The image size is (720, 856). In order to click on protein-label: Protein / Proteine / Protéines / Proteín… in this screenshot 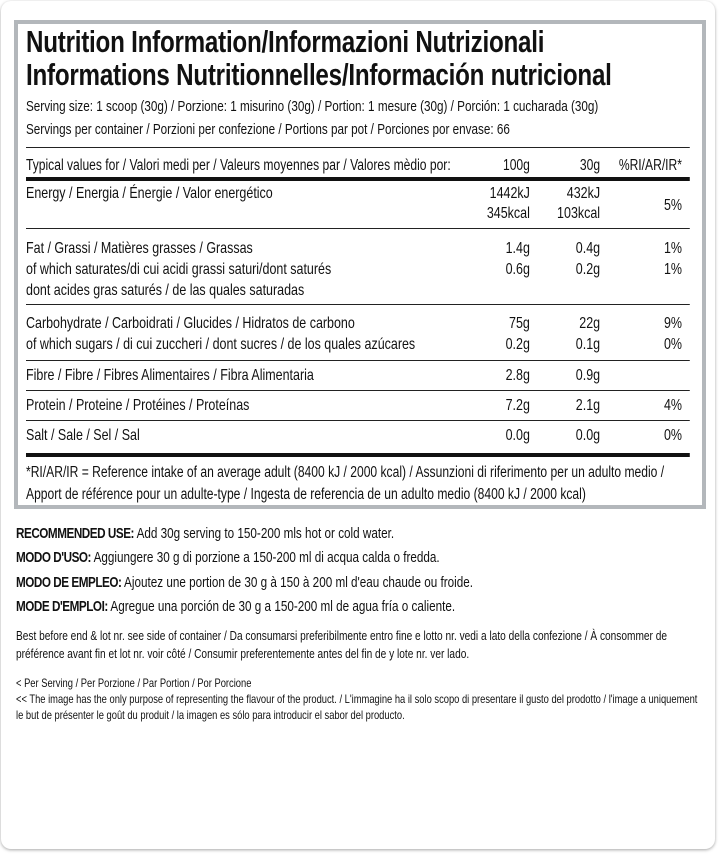, I will do `click(138, 405)`.